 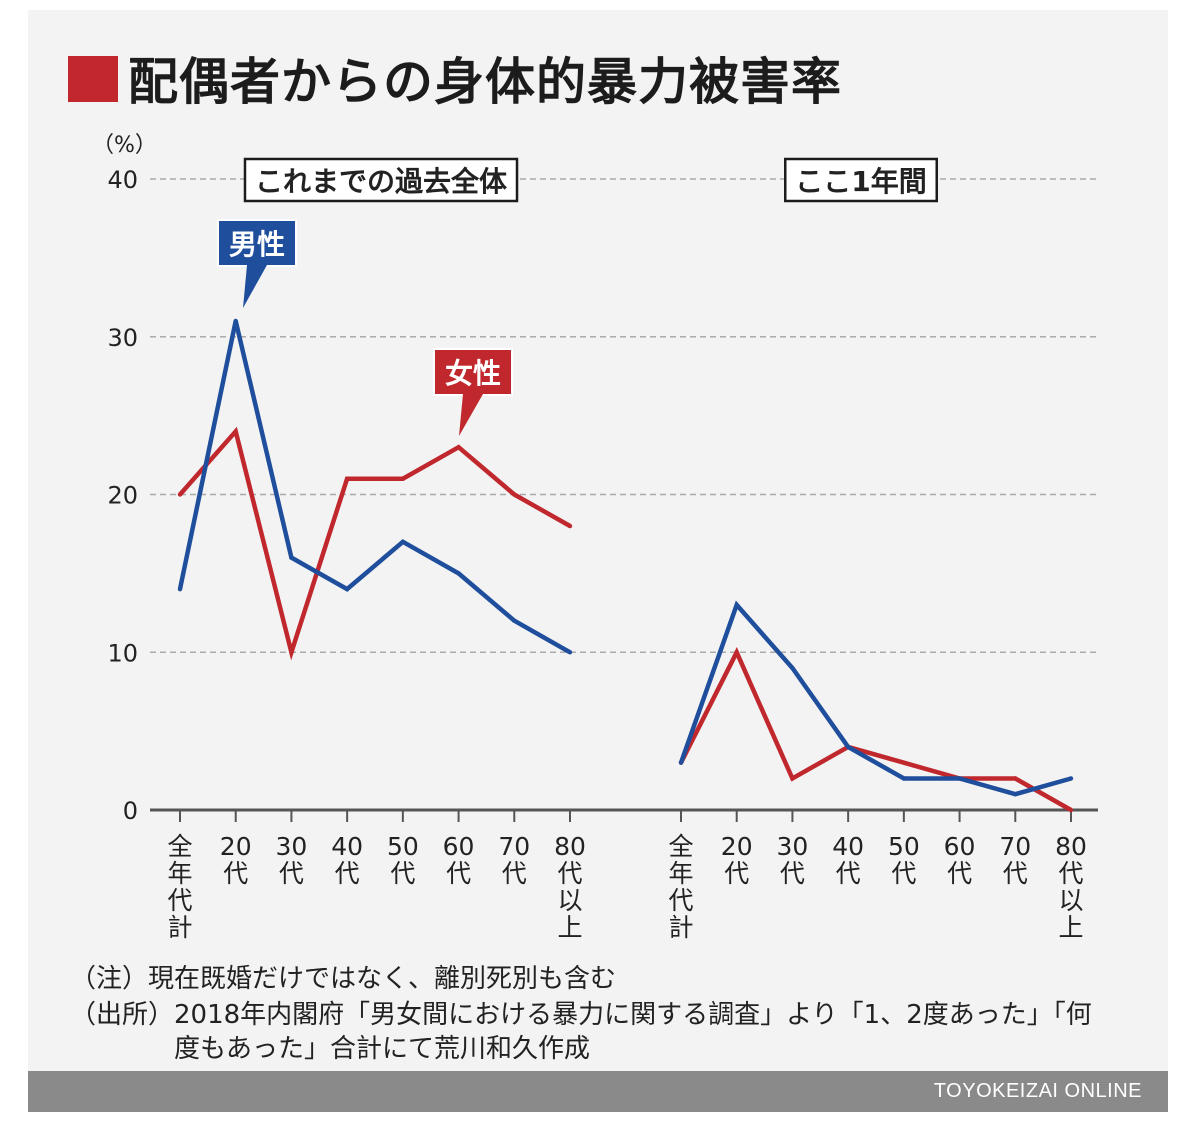 I want to click on x-tick-label-p0-5: 60 代, so click(x=459, y=860).